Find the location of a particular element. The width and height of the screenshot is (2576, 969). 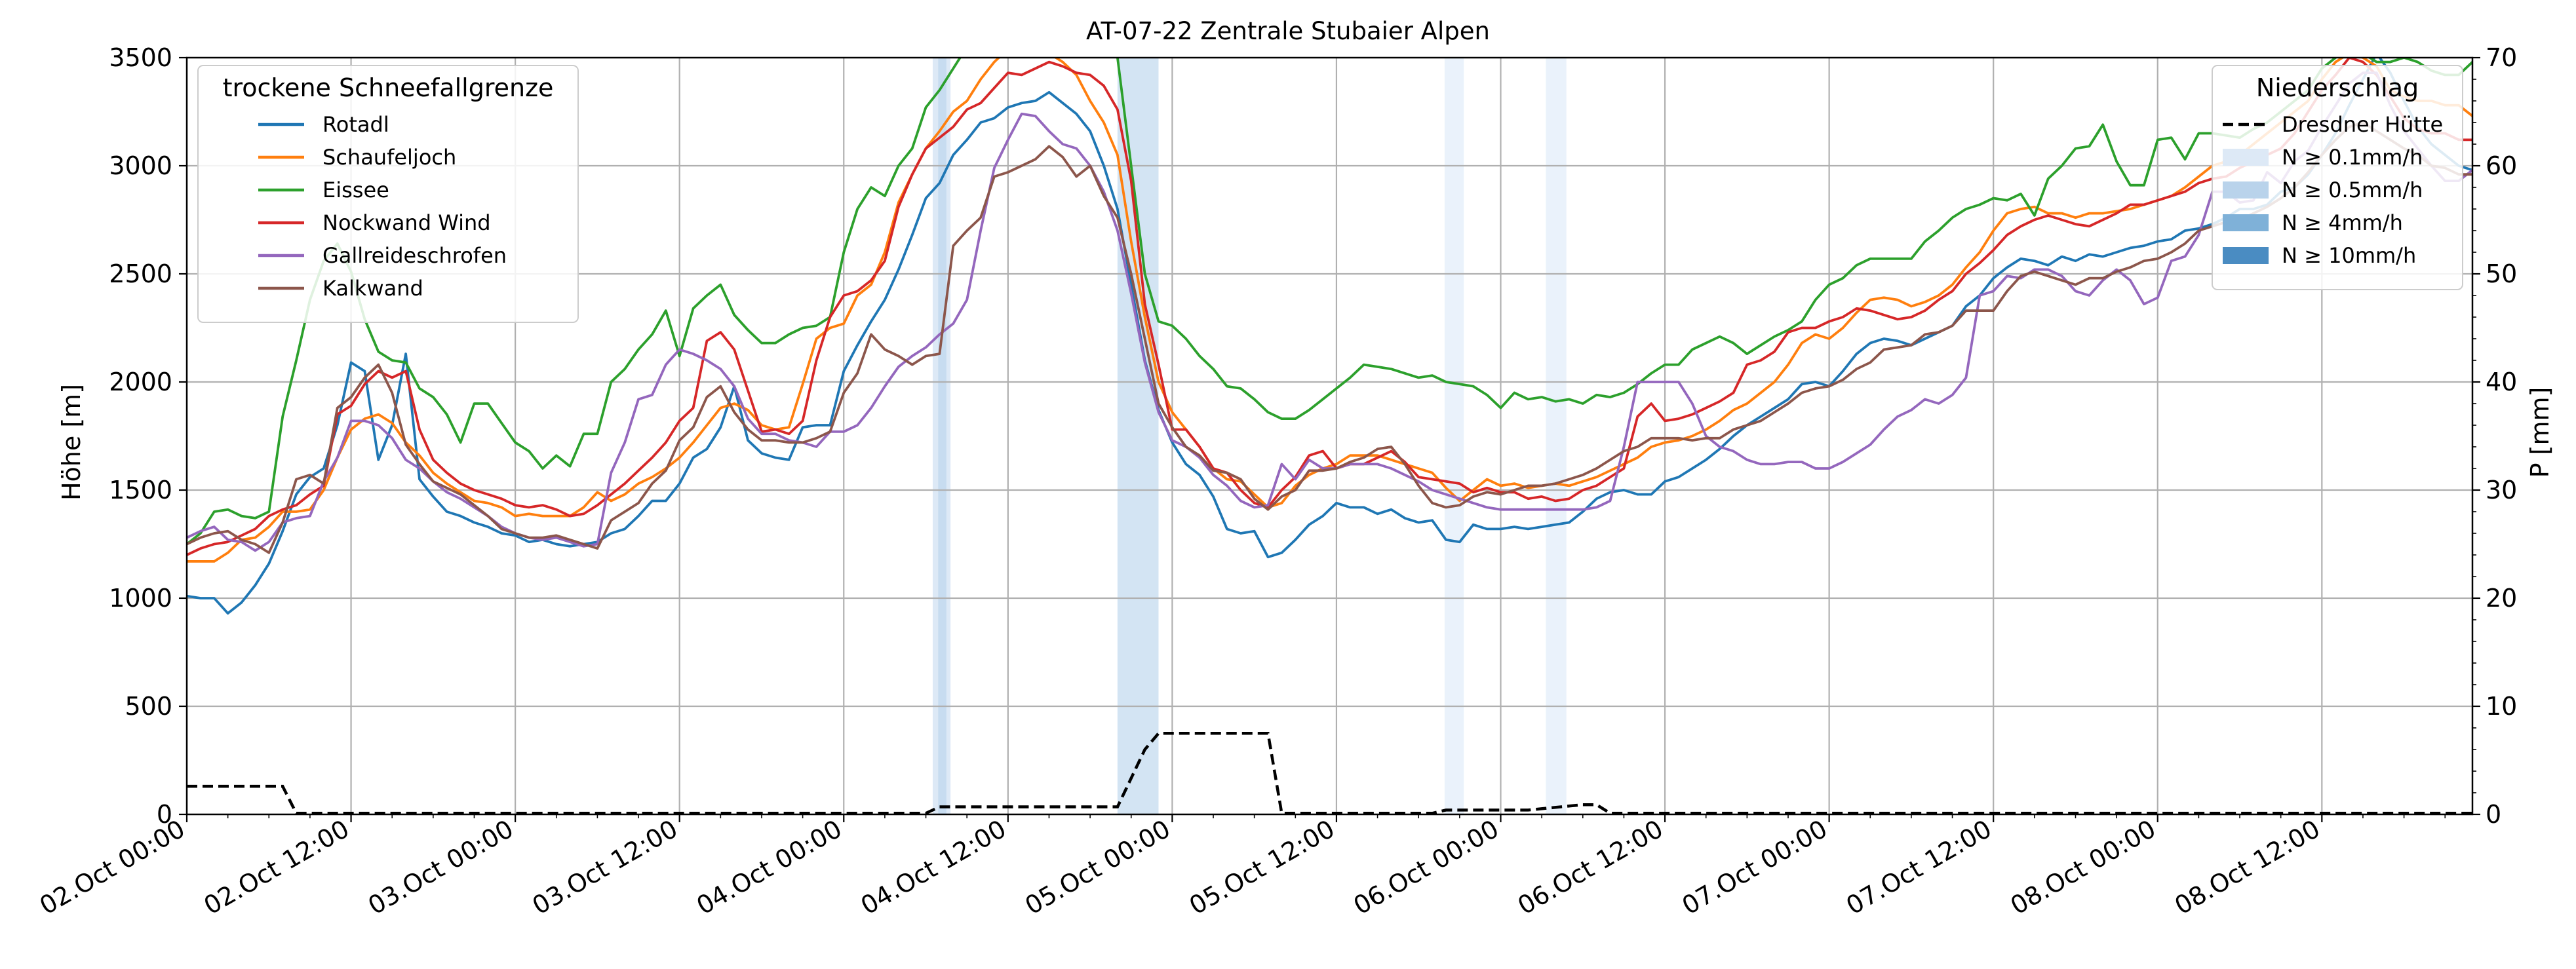

y2-axis-label: P [mm] is located at coordinates (2540, 432).